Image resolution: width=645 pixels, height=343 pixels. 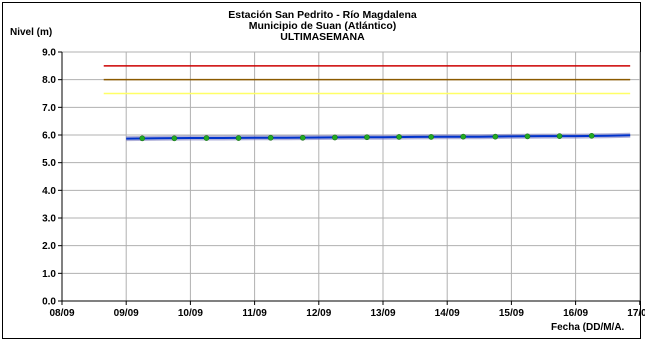 What do you see at coordinates (49, 302) in the screenshot?
I see `y-tick-label: 0.0` at bounding box center [49, 302].